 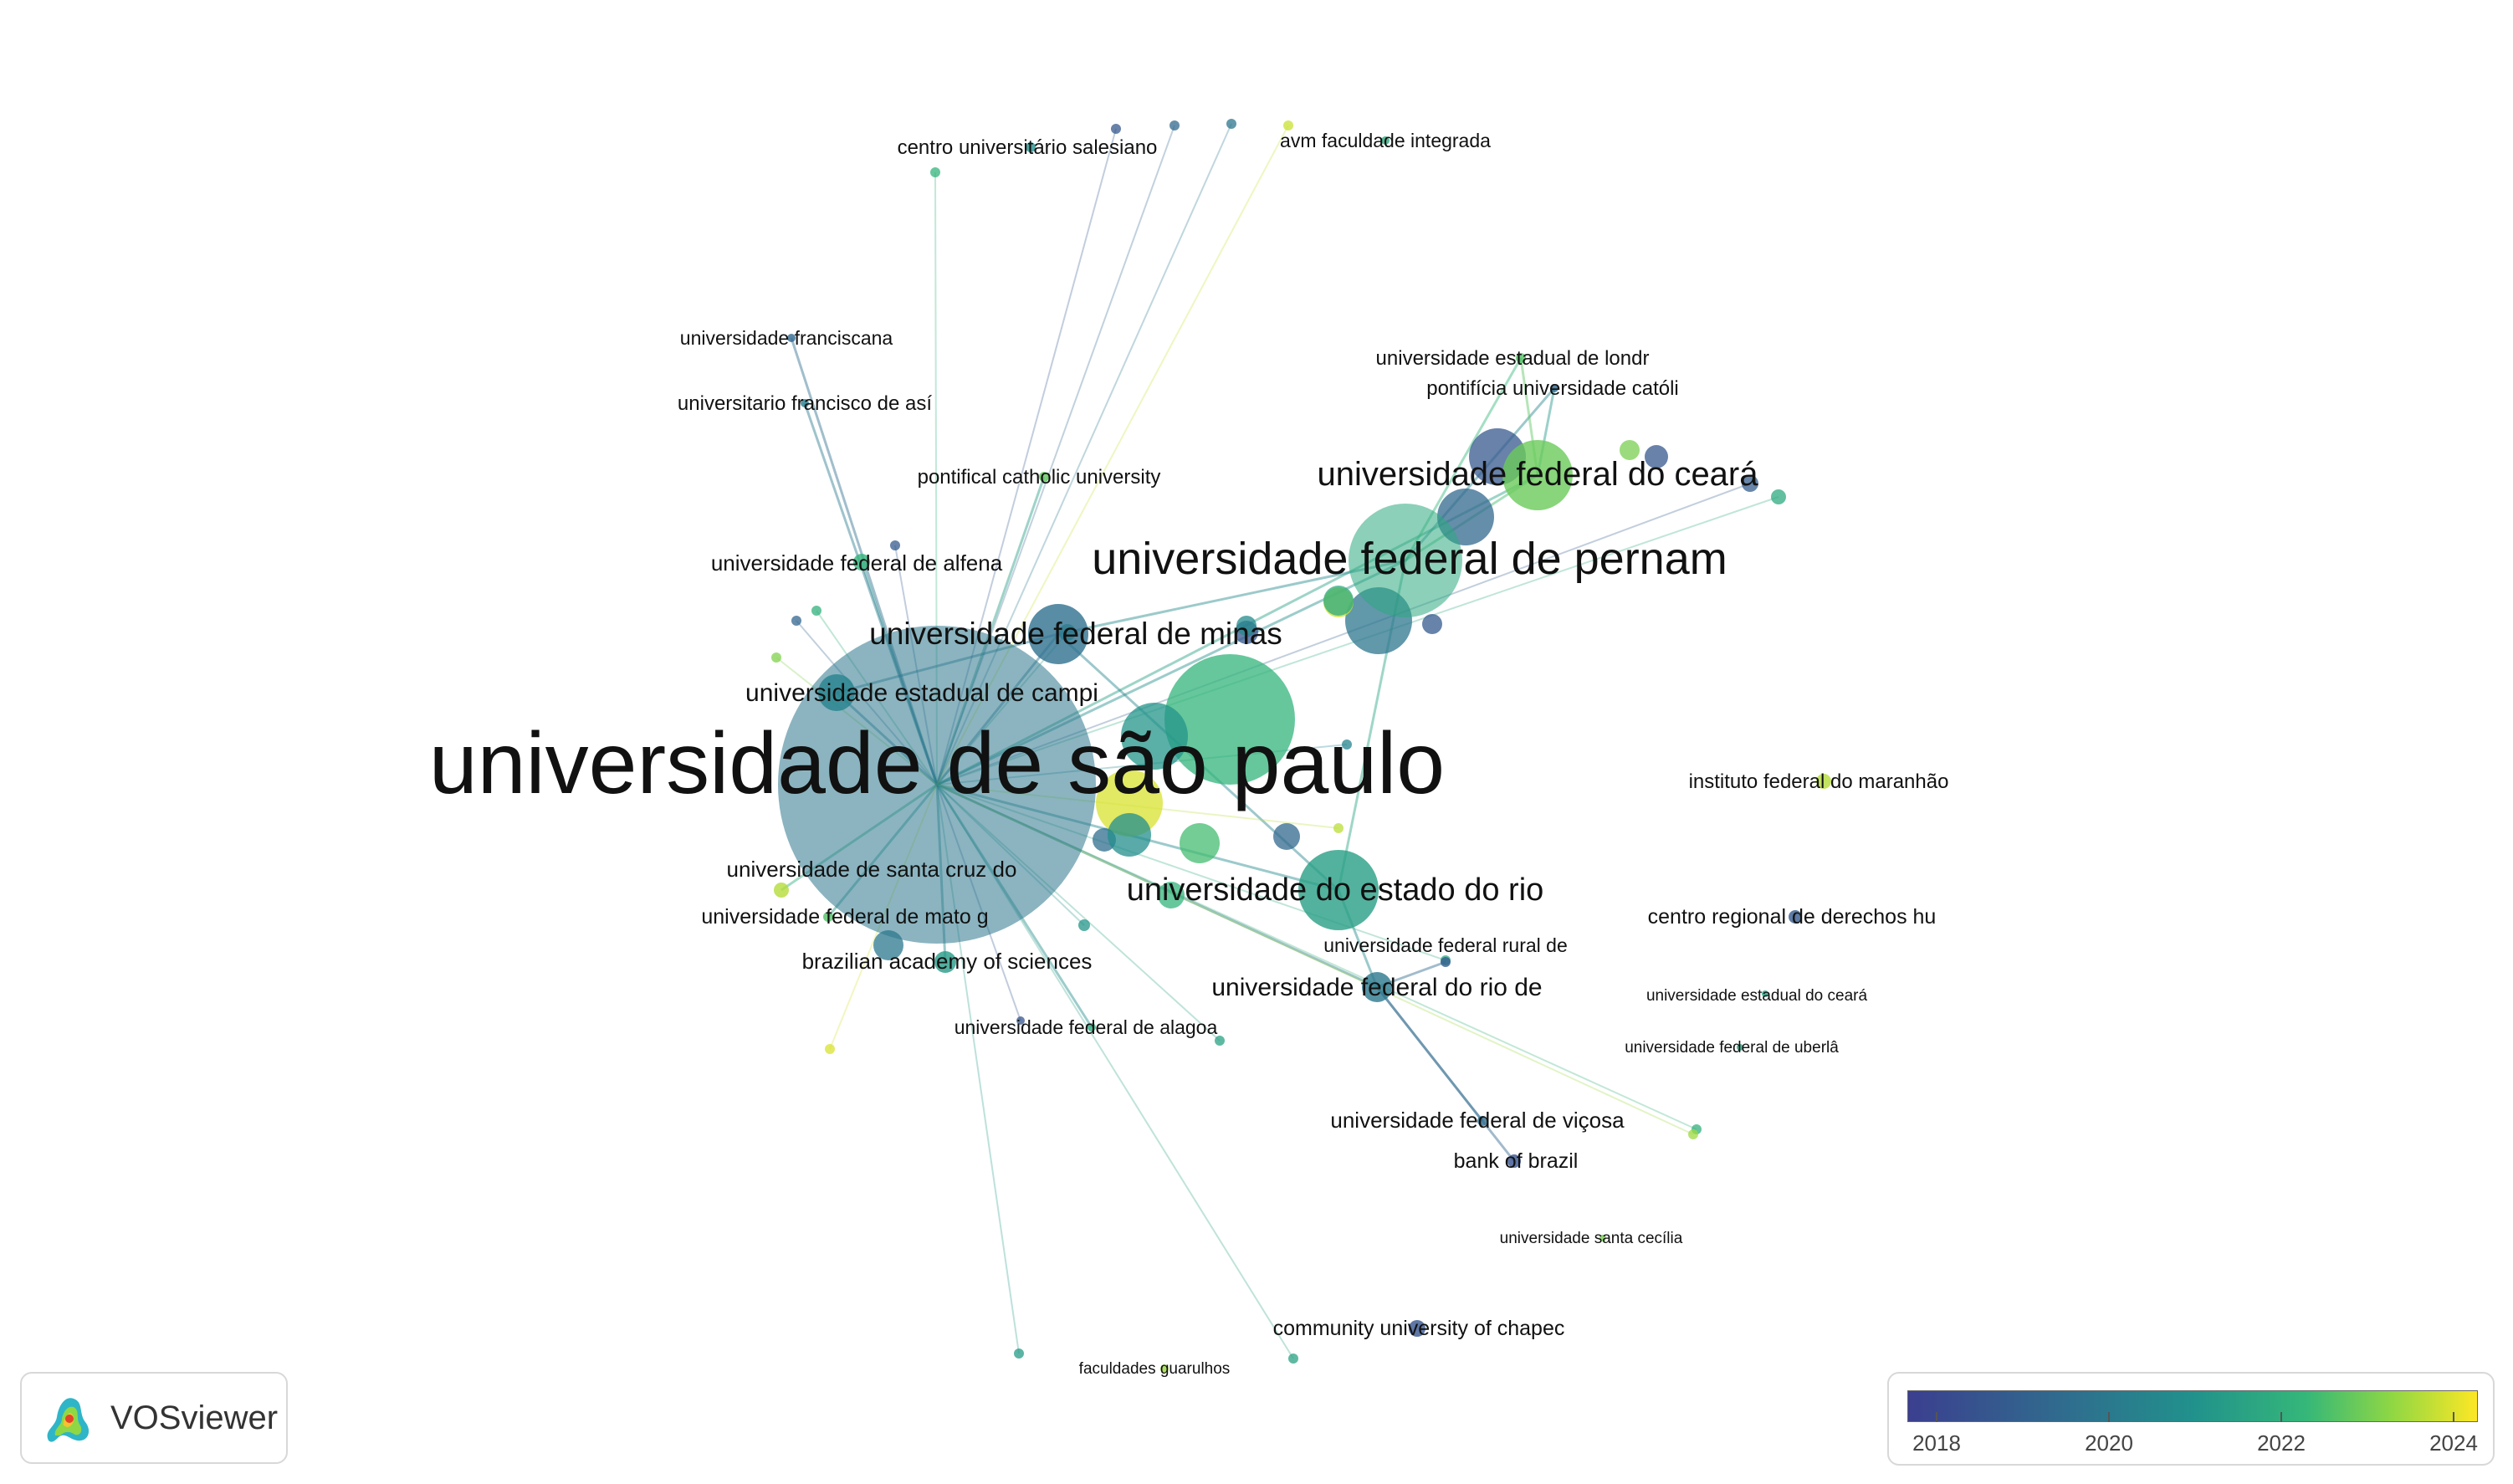 I want to click on network-node-unisc, so click(x=781, y=890).